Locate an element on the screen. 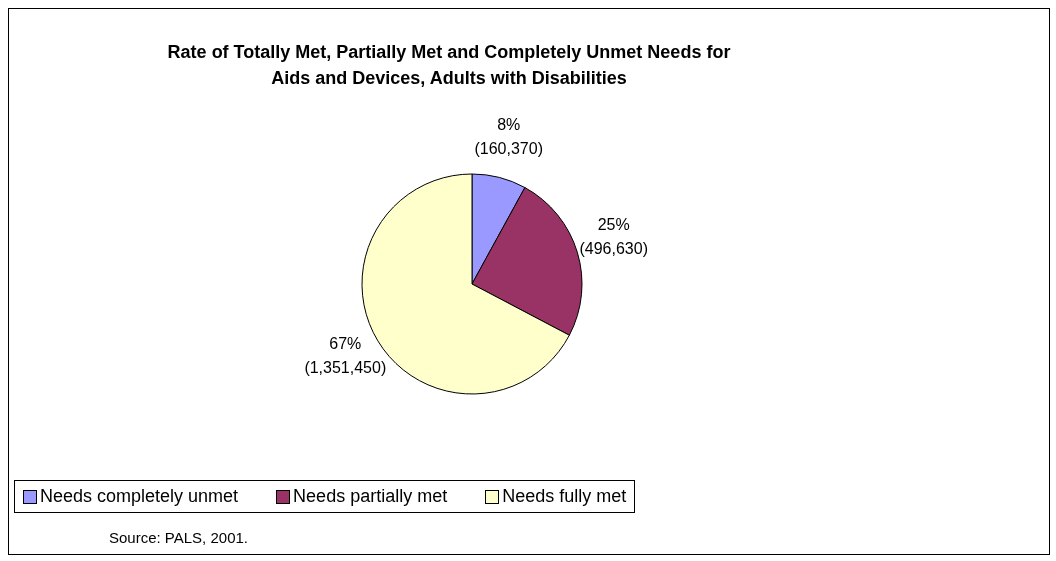  data-label: 8% (160,370) is located at coordinates (508, 136).